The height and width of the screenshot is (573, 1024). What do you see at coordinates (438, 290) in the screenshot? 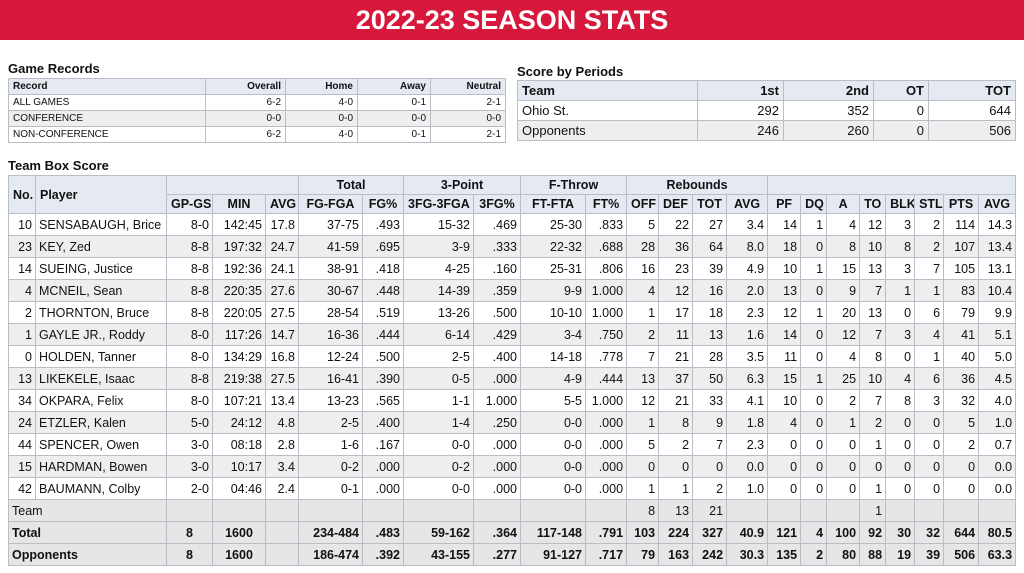
I see `cell: 14-39` at bounding box center [438, 290].